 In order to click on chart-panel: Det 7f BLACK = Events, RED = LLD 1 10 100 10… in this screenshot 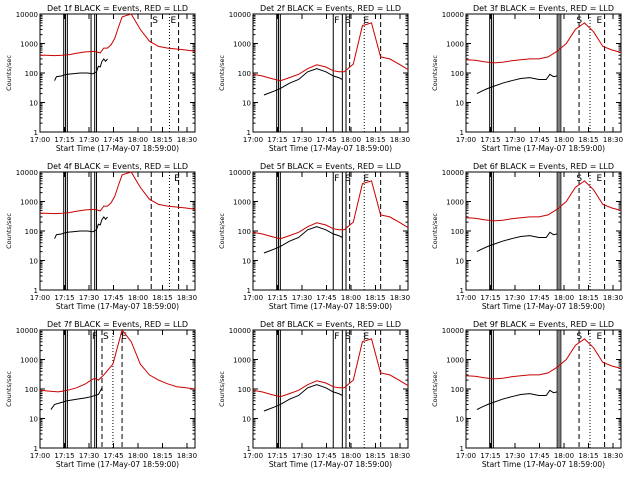, I will do `click(101, 394)`.